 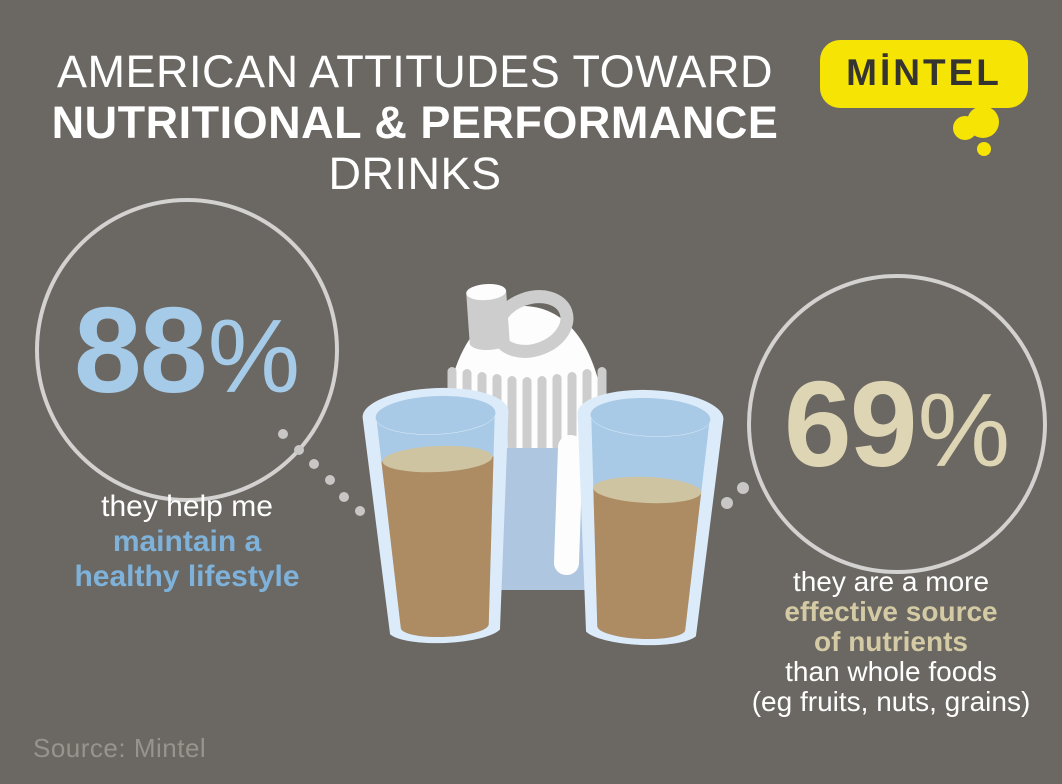 I want to click on mintel-logo: MİNTEL, so click(x=924, y=74).